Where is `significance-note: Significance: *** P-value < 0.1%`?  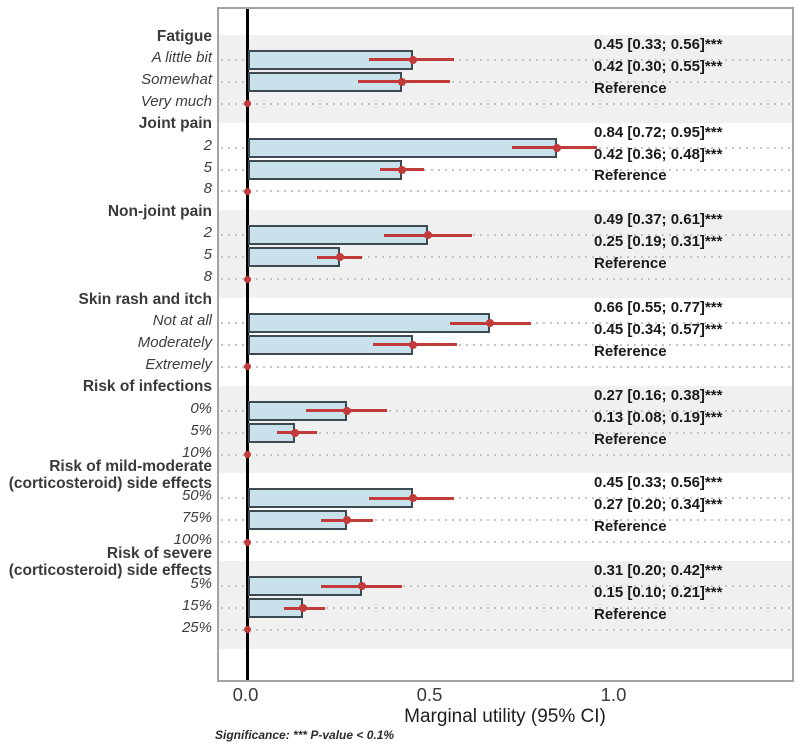
significance-note: Significance: *** P-value < 0.1% is located at coordinates (305, 735).